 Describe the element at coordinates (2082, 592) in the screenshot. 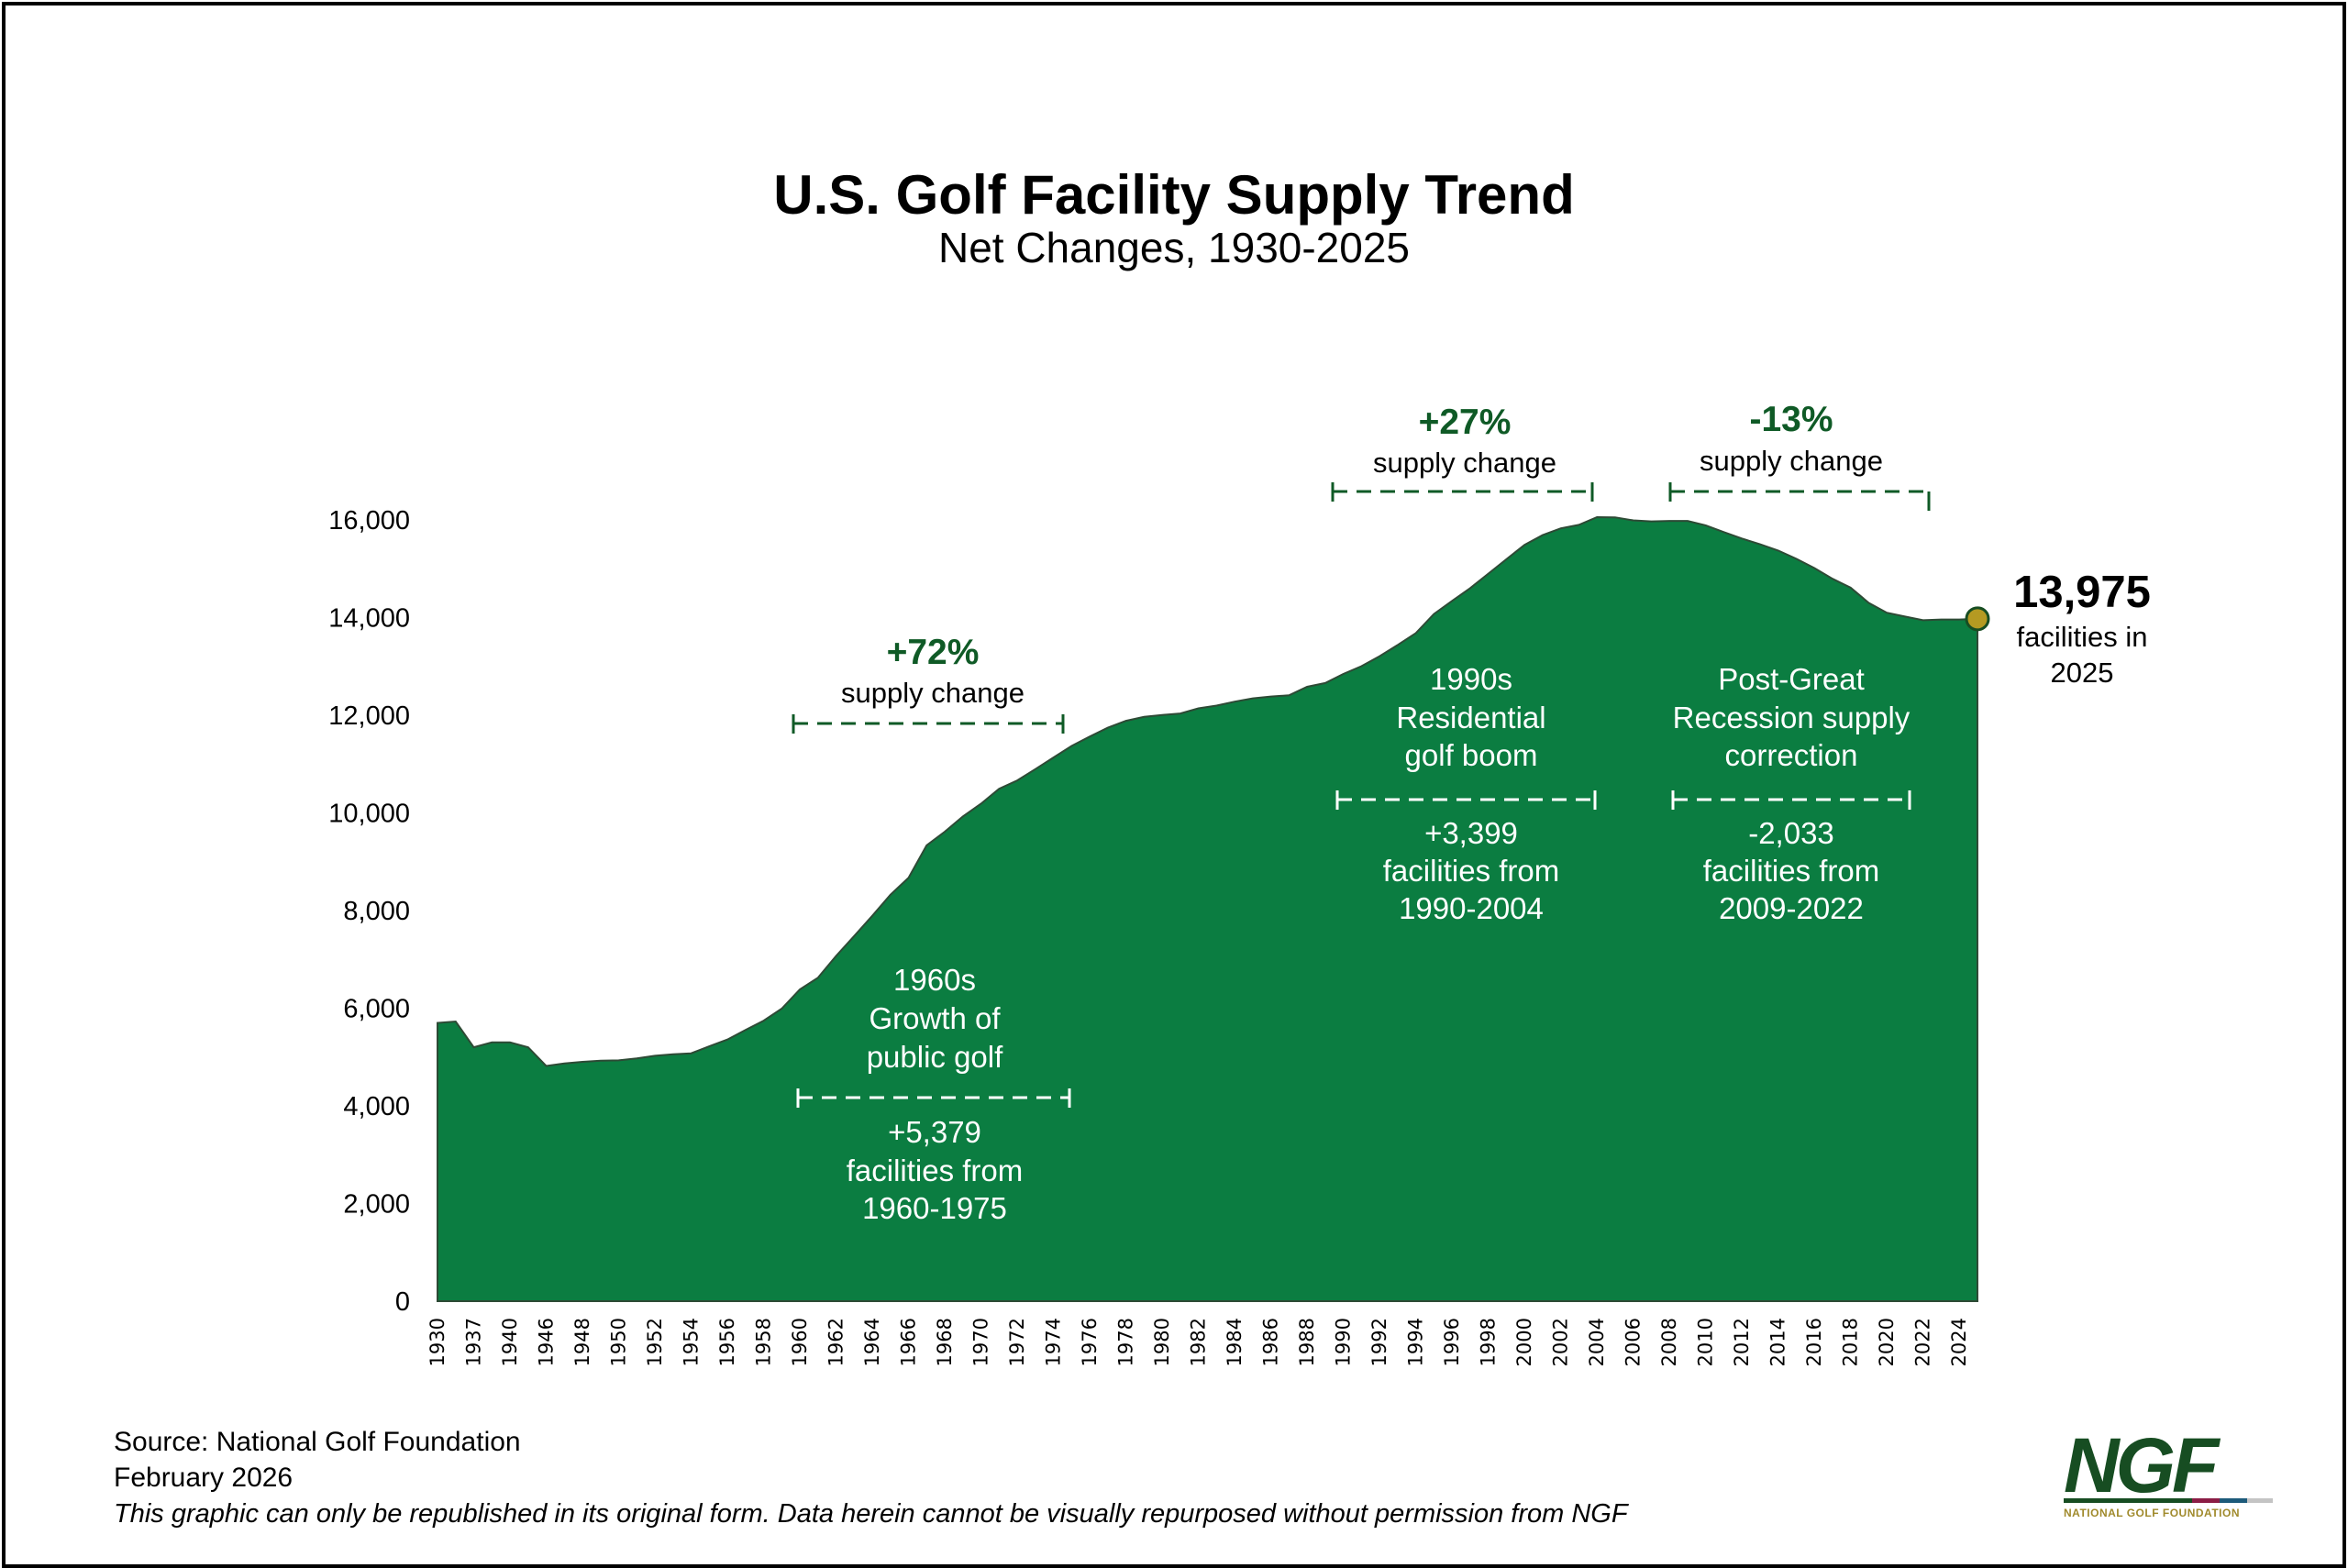

I see `current-value: 13,975` at that location.